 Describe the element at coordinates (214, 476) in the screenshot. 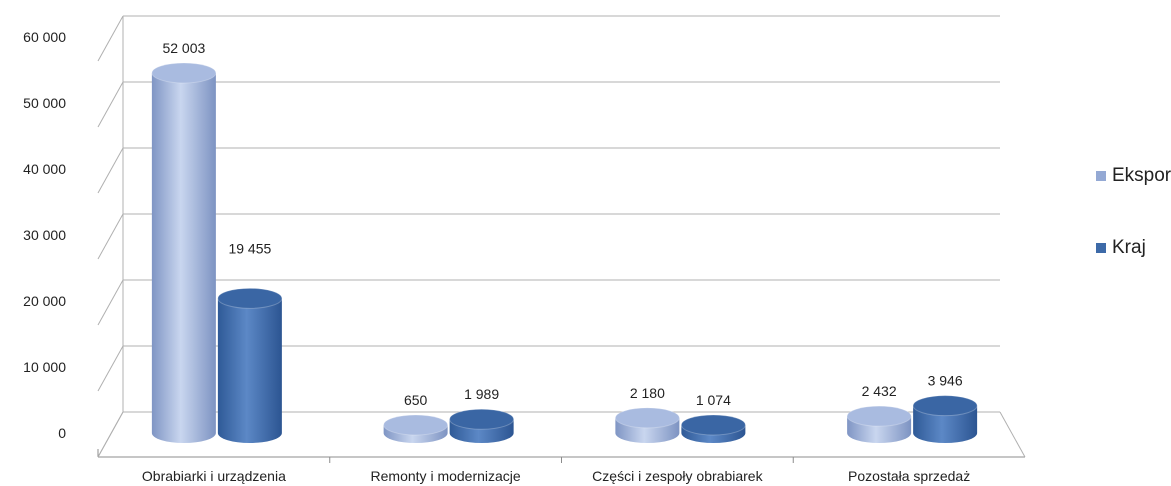

I see `x-category-label: Obrabiarki i urządzenia` at that location.